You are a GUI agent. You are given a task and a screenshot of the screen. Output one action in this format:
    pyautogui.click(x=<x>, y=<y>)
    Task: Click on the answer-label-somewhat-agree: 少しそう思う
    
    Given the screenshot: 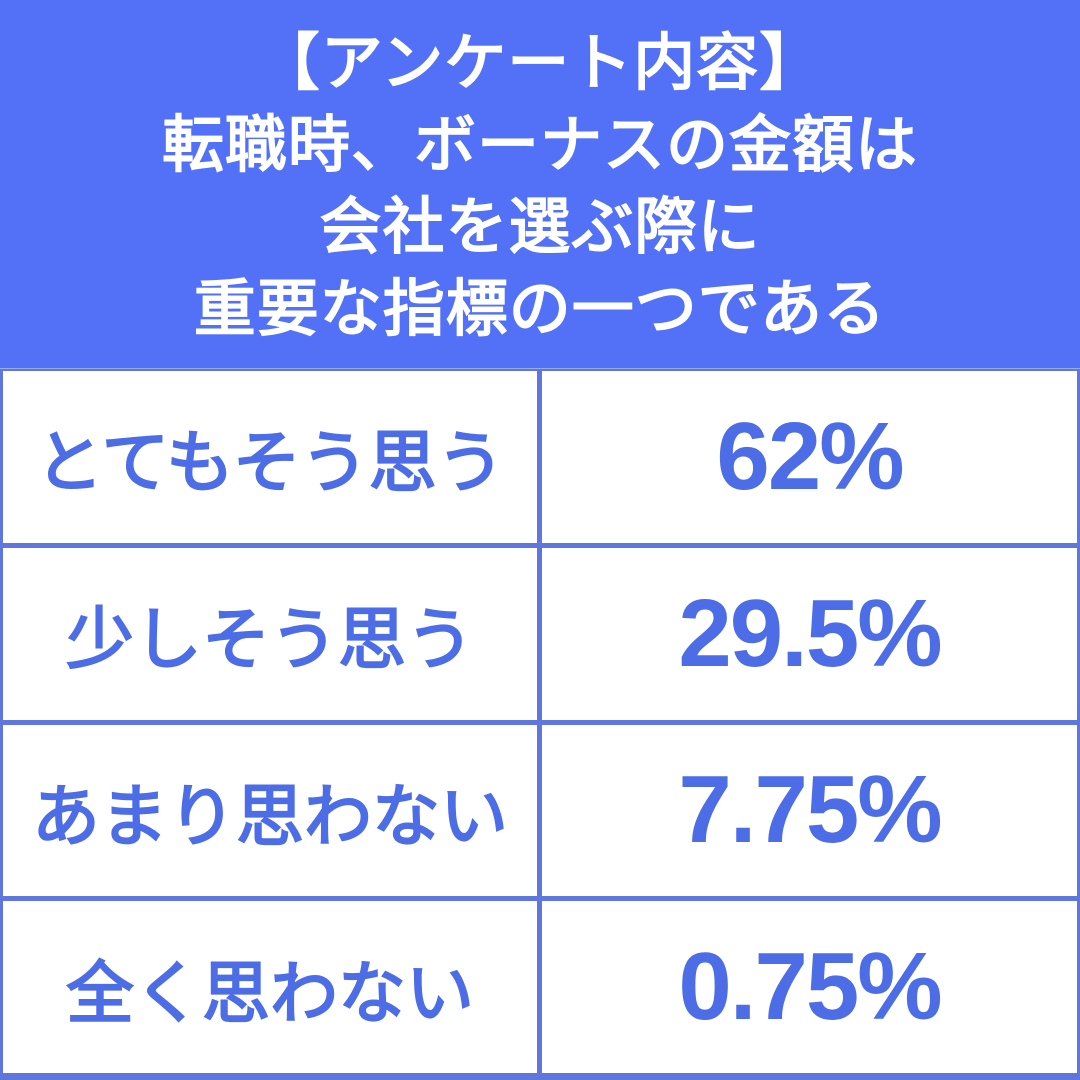 What is the action you would take?
    pyautogui.click(x=270, y=633)
    